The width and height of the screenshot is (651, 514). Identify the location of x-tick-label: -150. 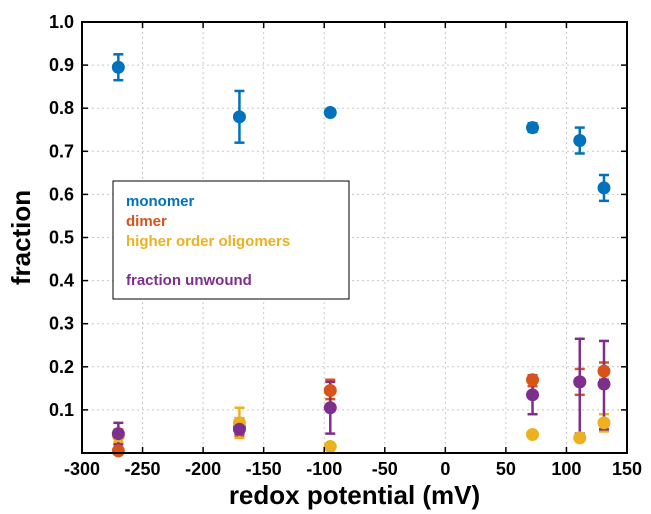
(264, 469).